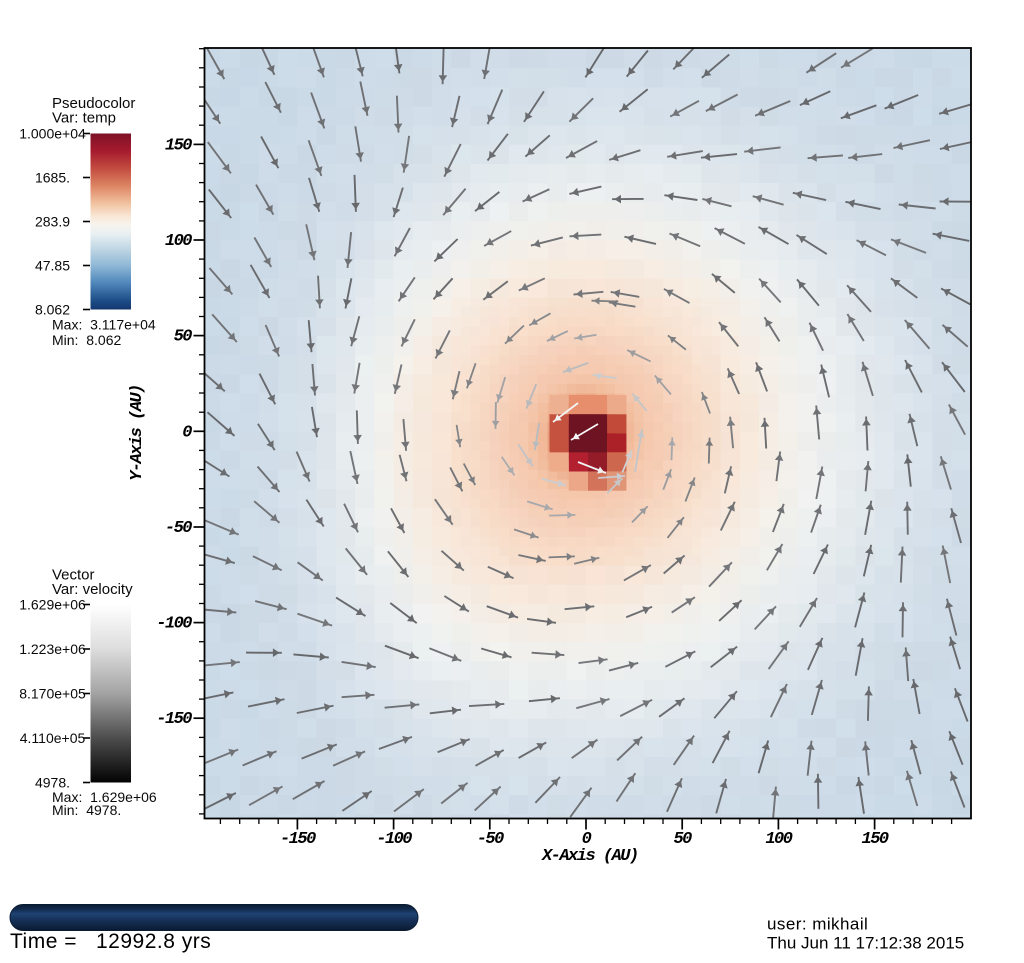 The image size is (1024, 963). What do you see at coordinates (104, 797) in the screenshot?
I see `svg-text: Max: 1.629e+06` at bounding box center [104, 797].